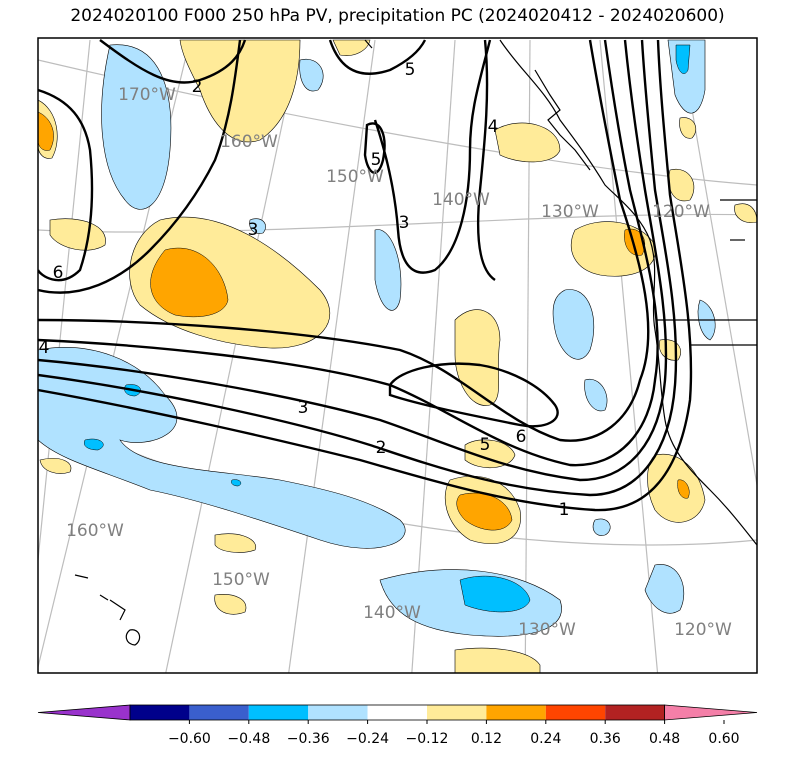 Image resolution: width=795 pixels, height=759 pixels. I want to click on colorbar-tick-label: 0.36, so click(605, 739).